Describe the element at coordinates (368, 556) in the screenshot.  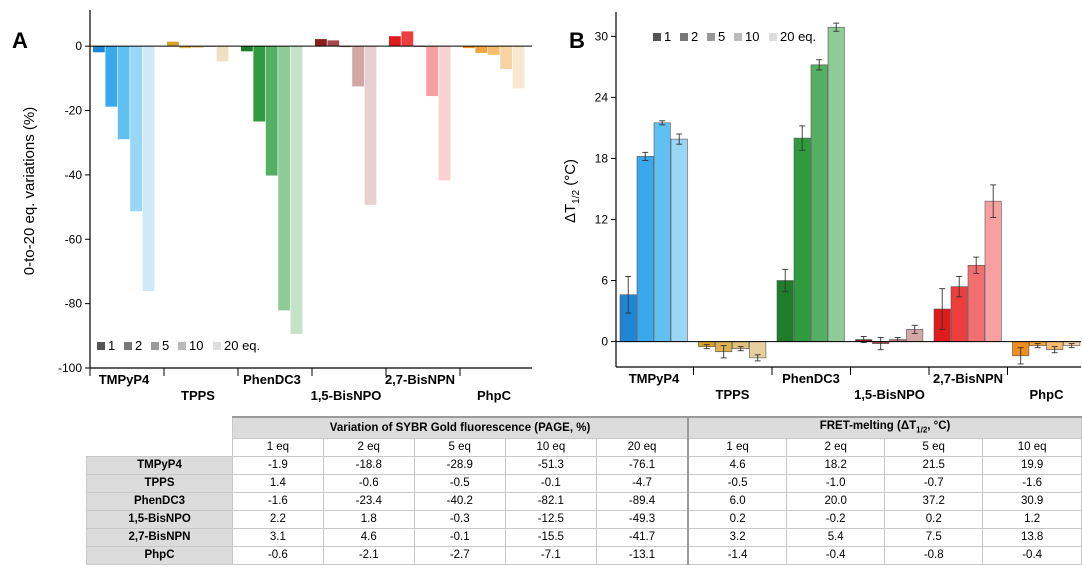
I see `table-cell: -2.1` at that location.